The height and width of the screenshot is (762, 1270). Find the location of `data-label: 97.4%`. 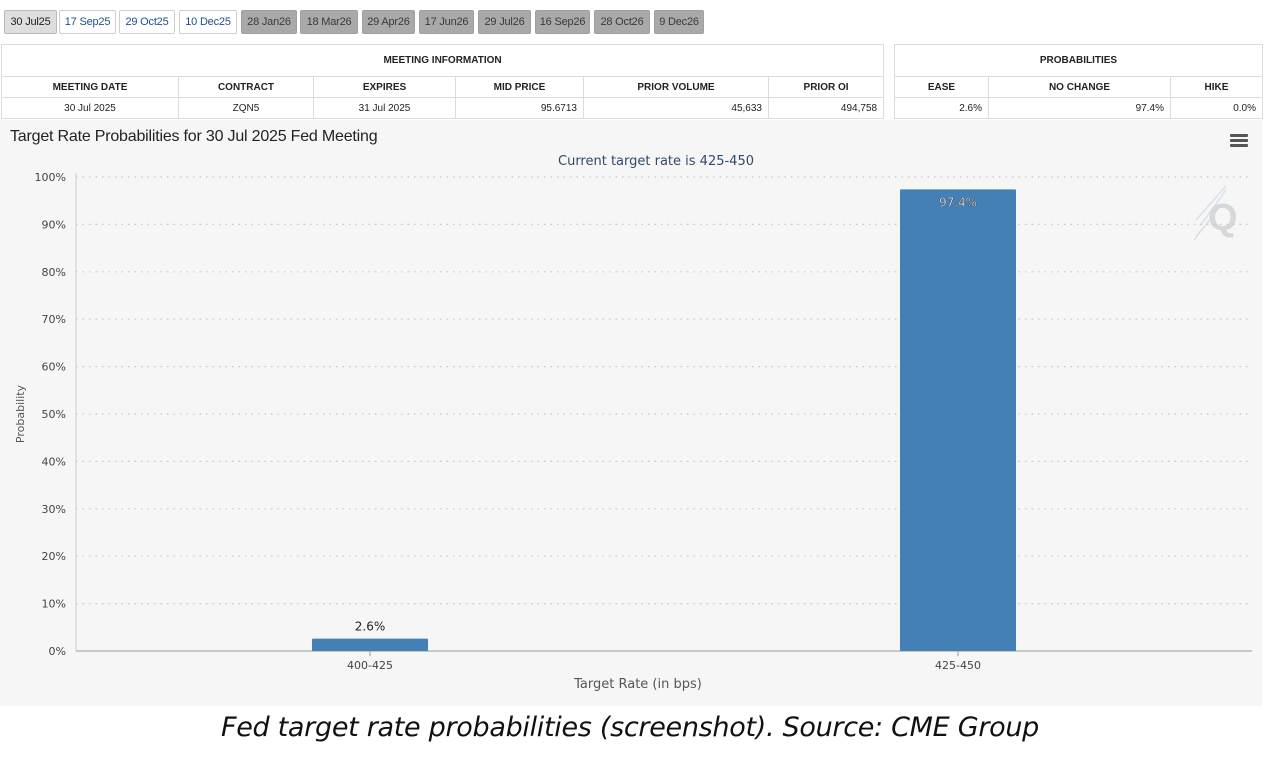

data-label: 97.4% is located at coordinates (958, 202).